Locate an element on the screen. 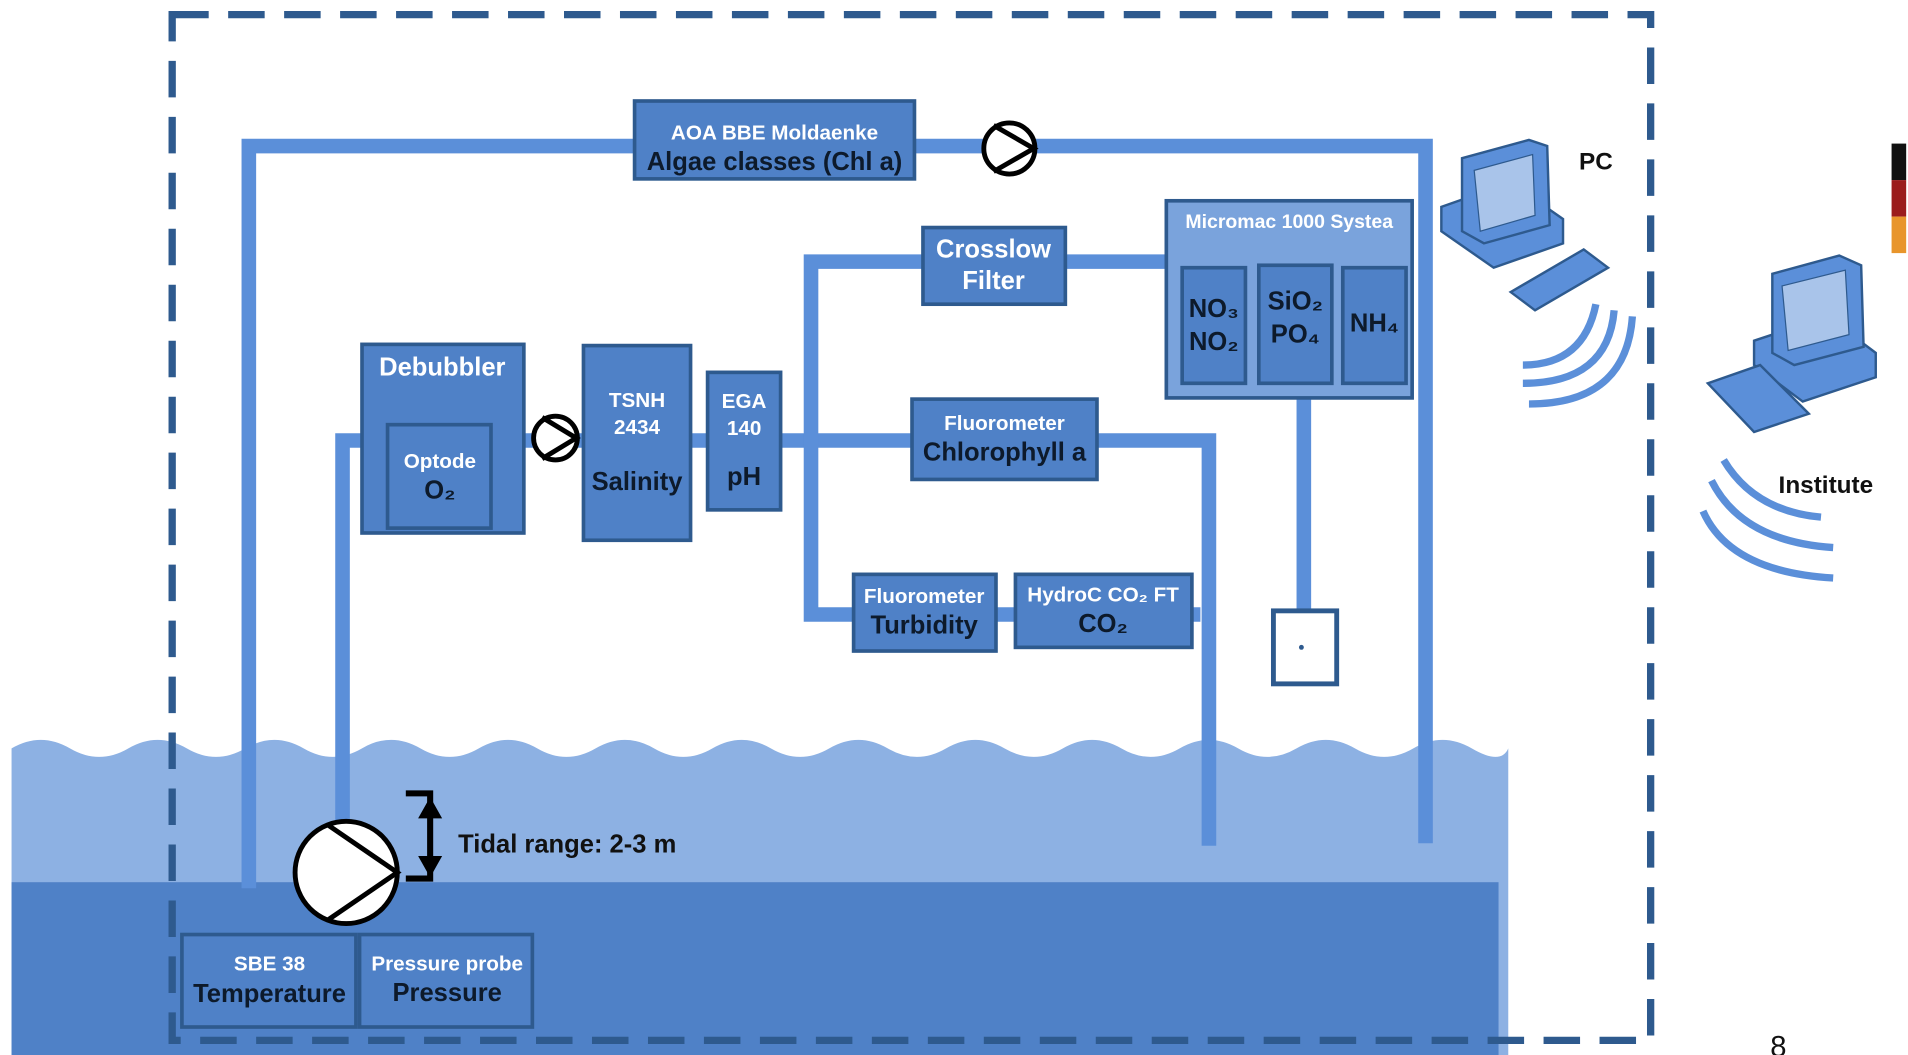 The width and height of the screenshot is (1908, 1055). algae-label: Algae classes (Chl a) is located at coordinates (775, 162).